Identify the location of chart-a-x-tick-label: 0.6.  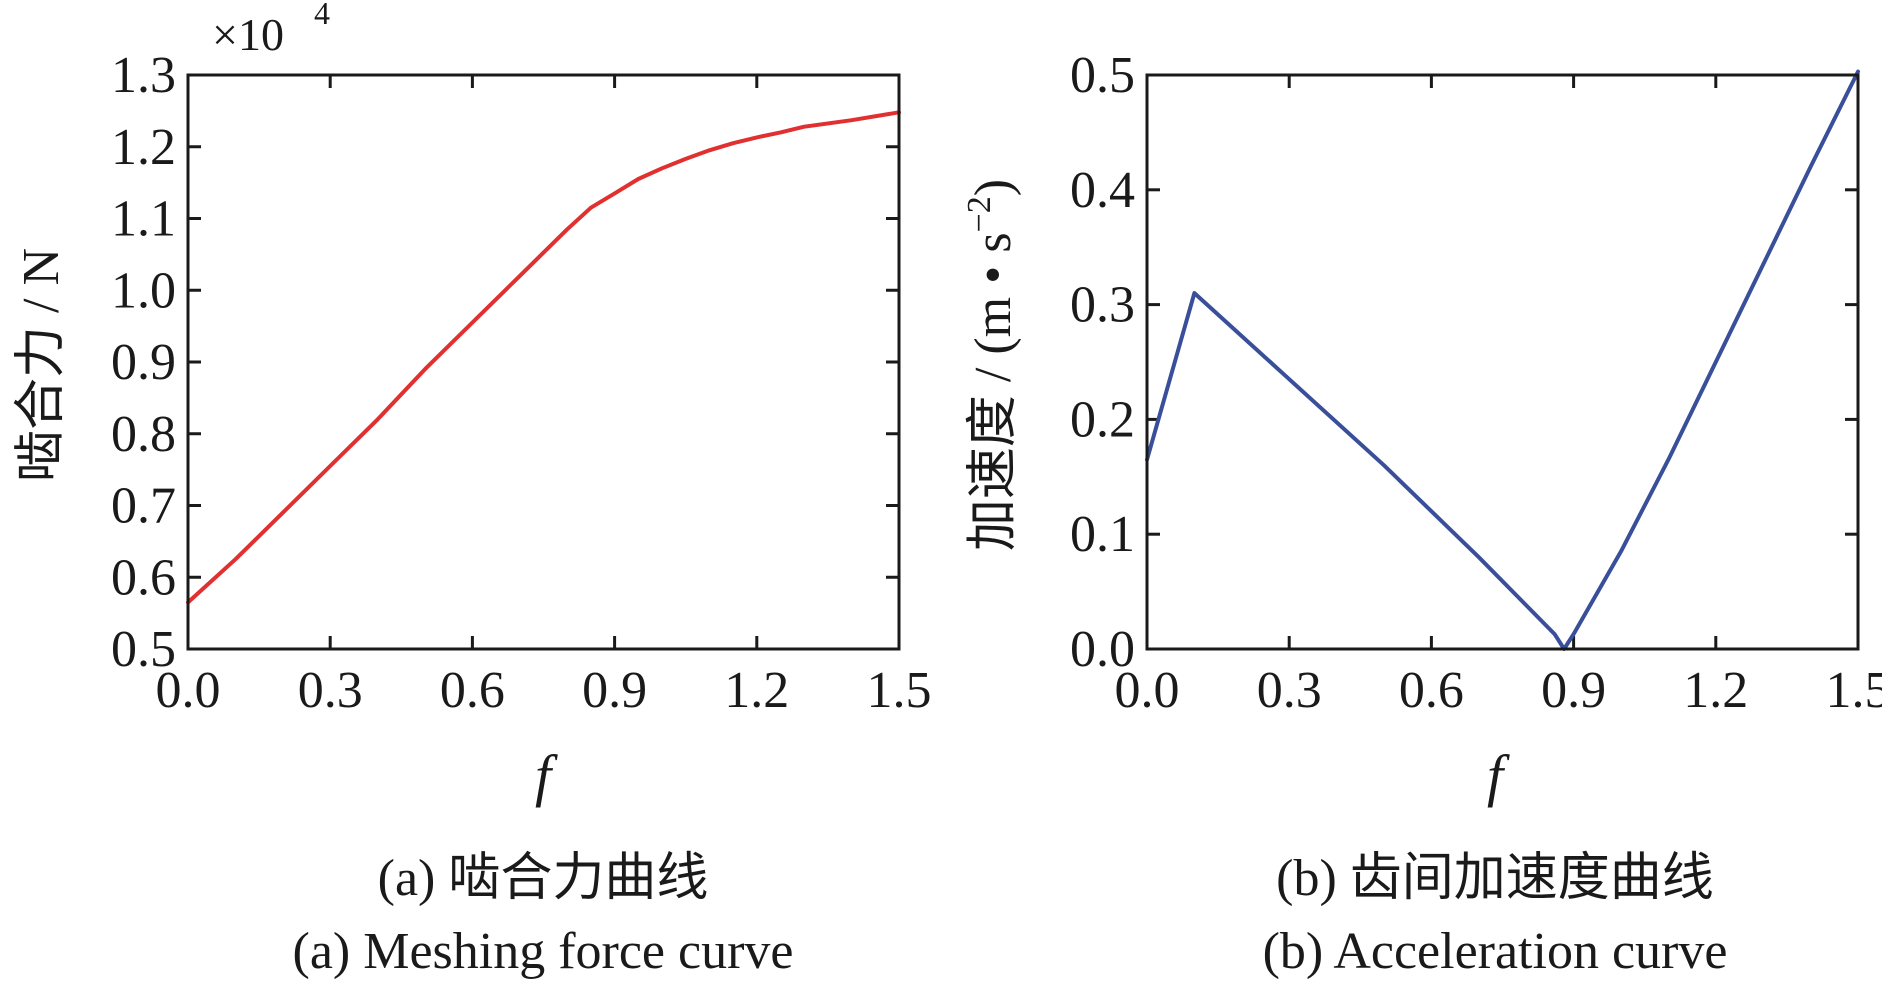
(472, 690).